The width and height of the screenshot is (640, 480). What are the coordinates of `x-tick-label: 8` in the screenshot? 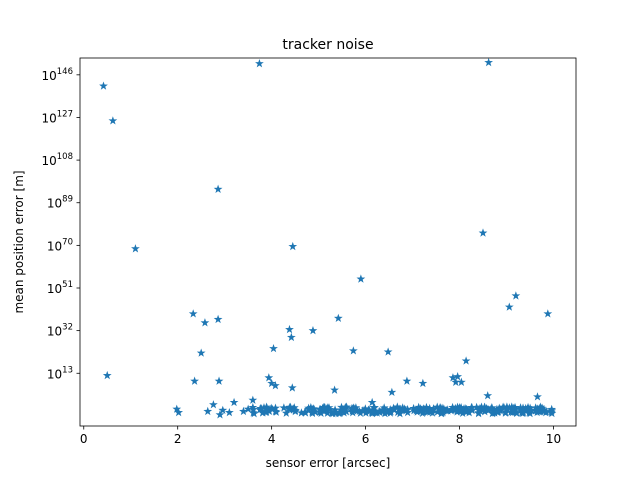 It's located at (460, 439).